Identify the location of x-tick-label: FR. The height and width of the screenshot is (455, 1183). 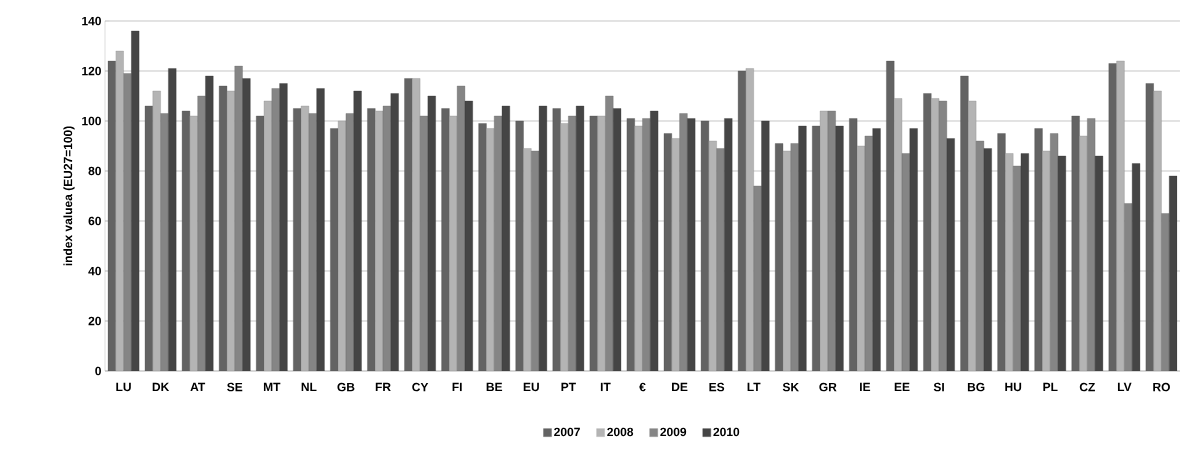
(383, 387).